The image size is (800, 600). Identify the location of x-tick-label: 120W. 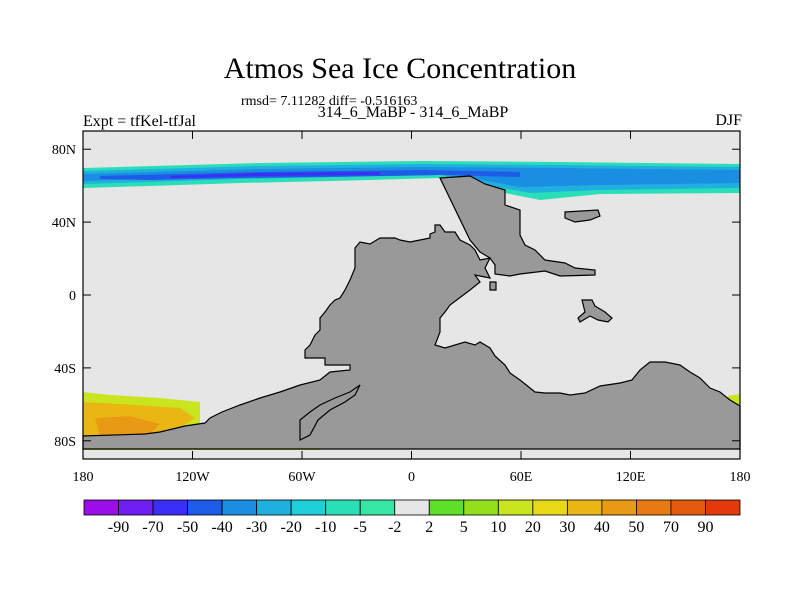
(192, 477).